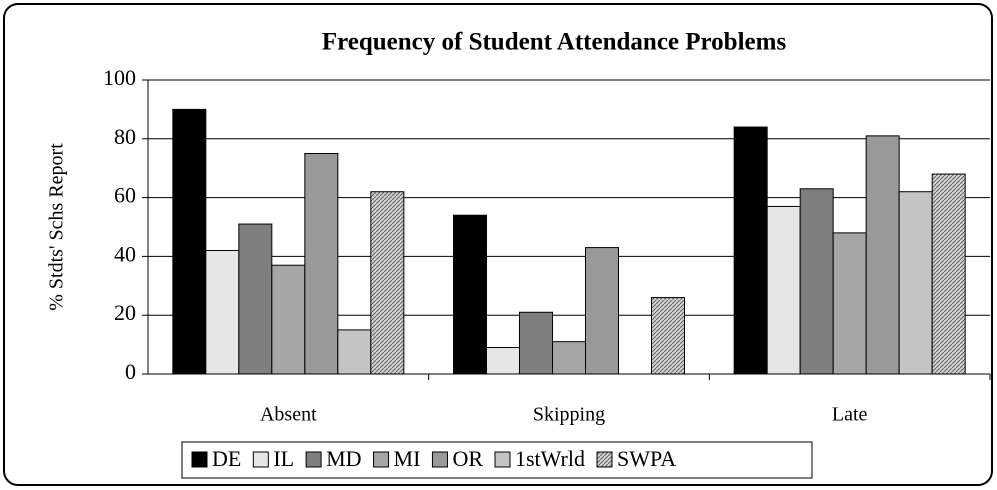 The image size is (997, 490). I want to click on y-tick-label: 80, so click(125, 136).